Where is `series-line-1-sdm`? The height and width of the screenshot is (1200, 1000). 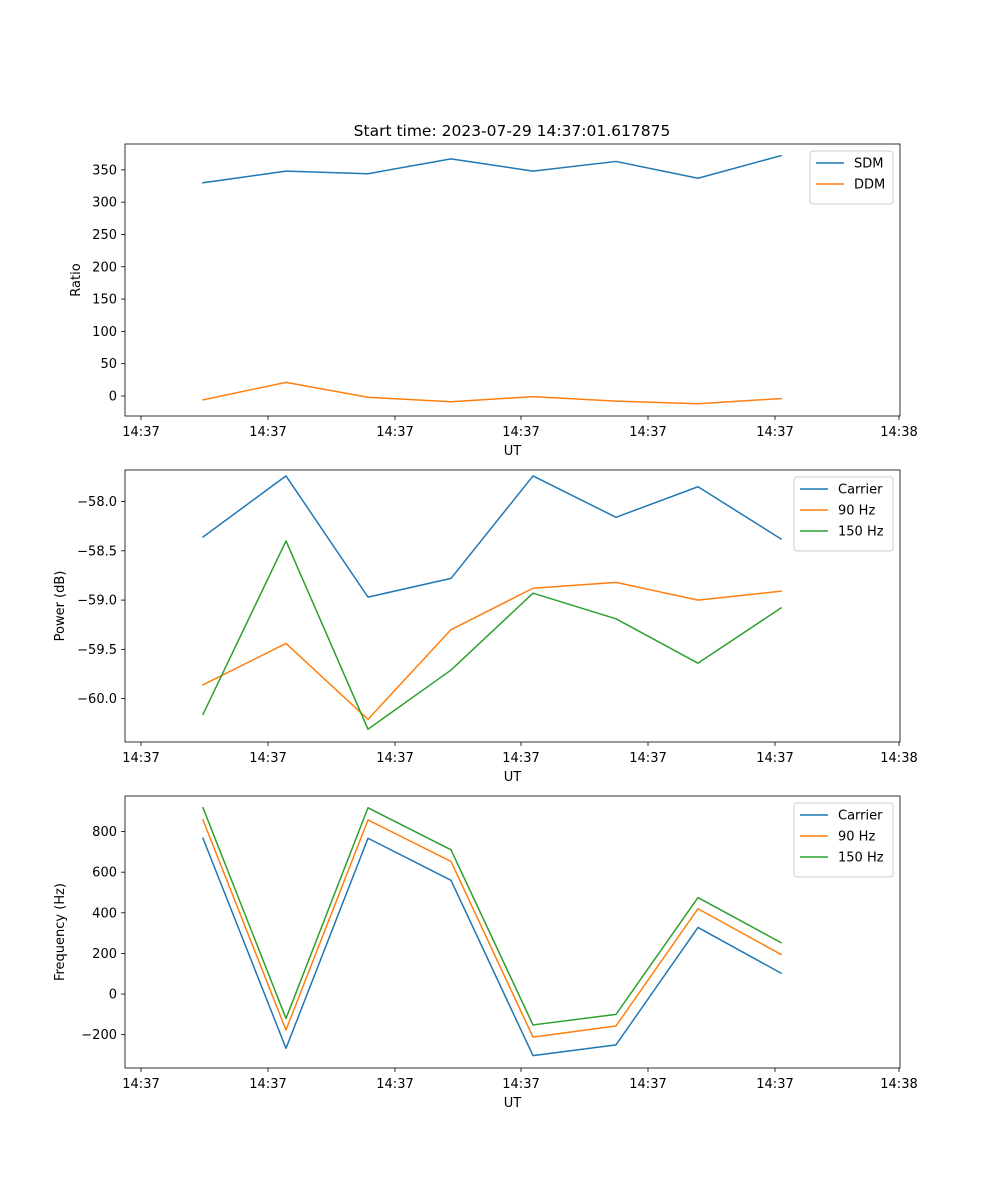 series-line-1-sdm is located at coordinates (492, 169).